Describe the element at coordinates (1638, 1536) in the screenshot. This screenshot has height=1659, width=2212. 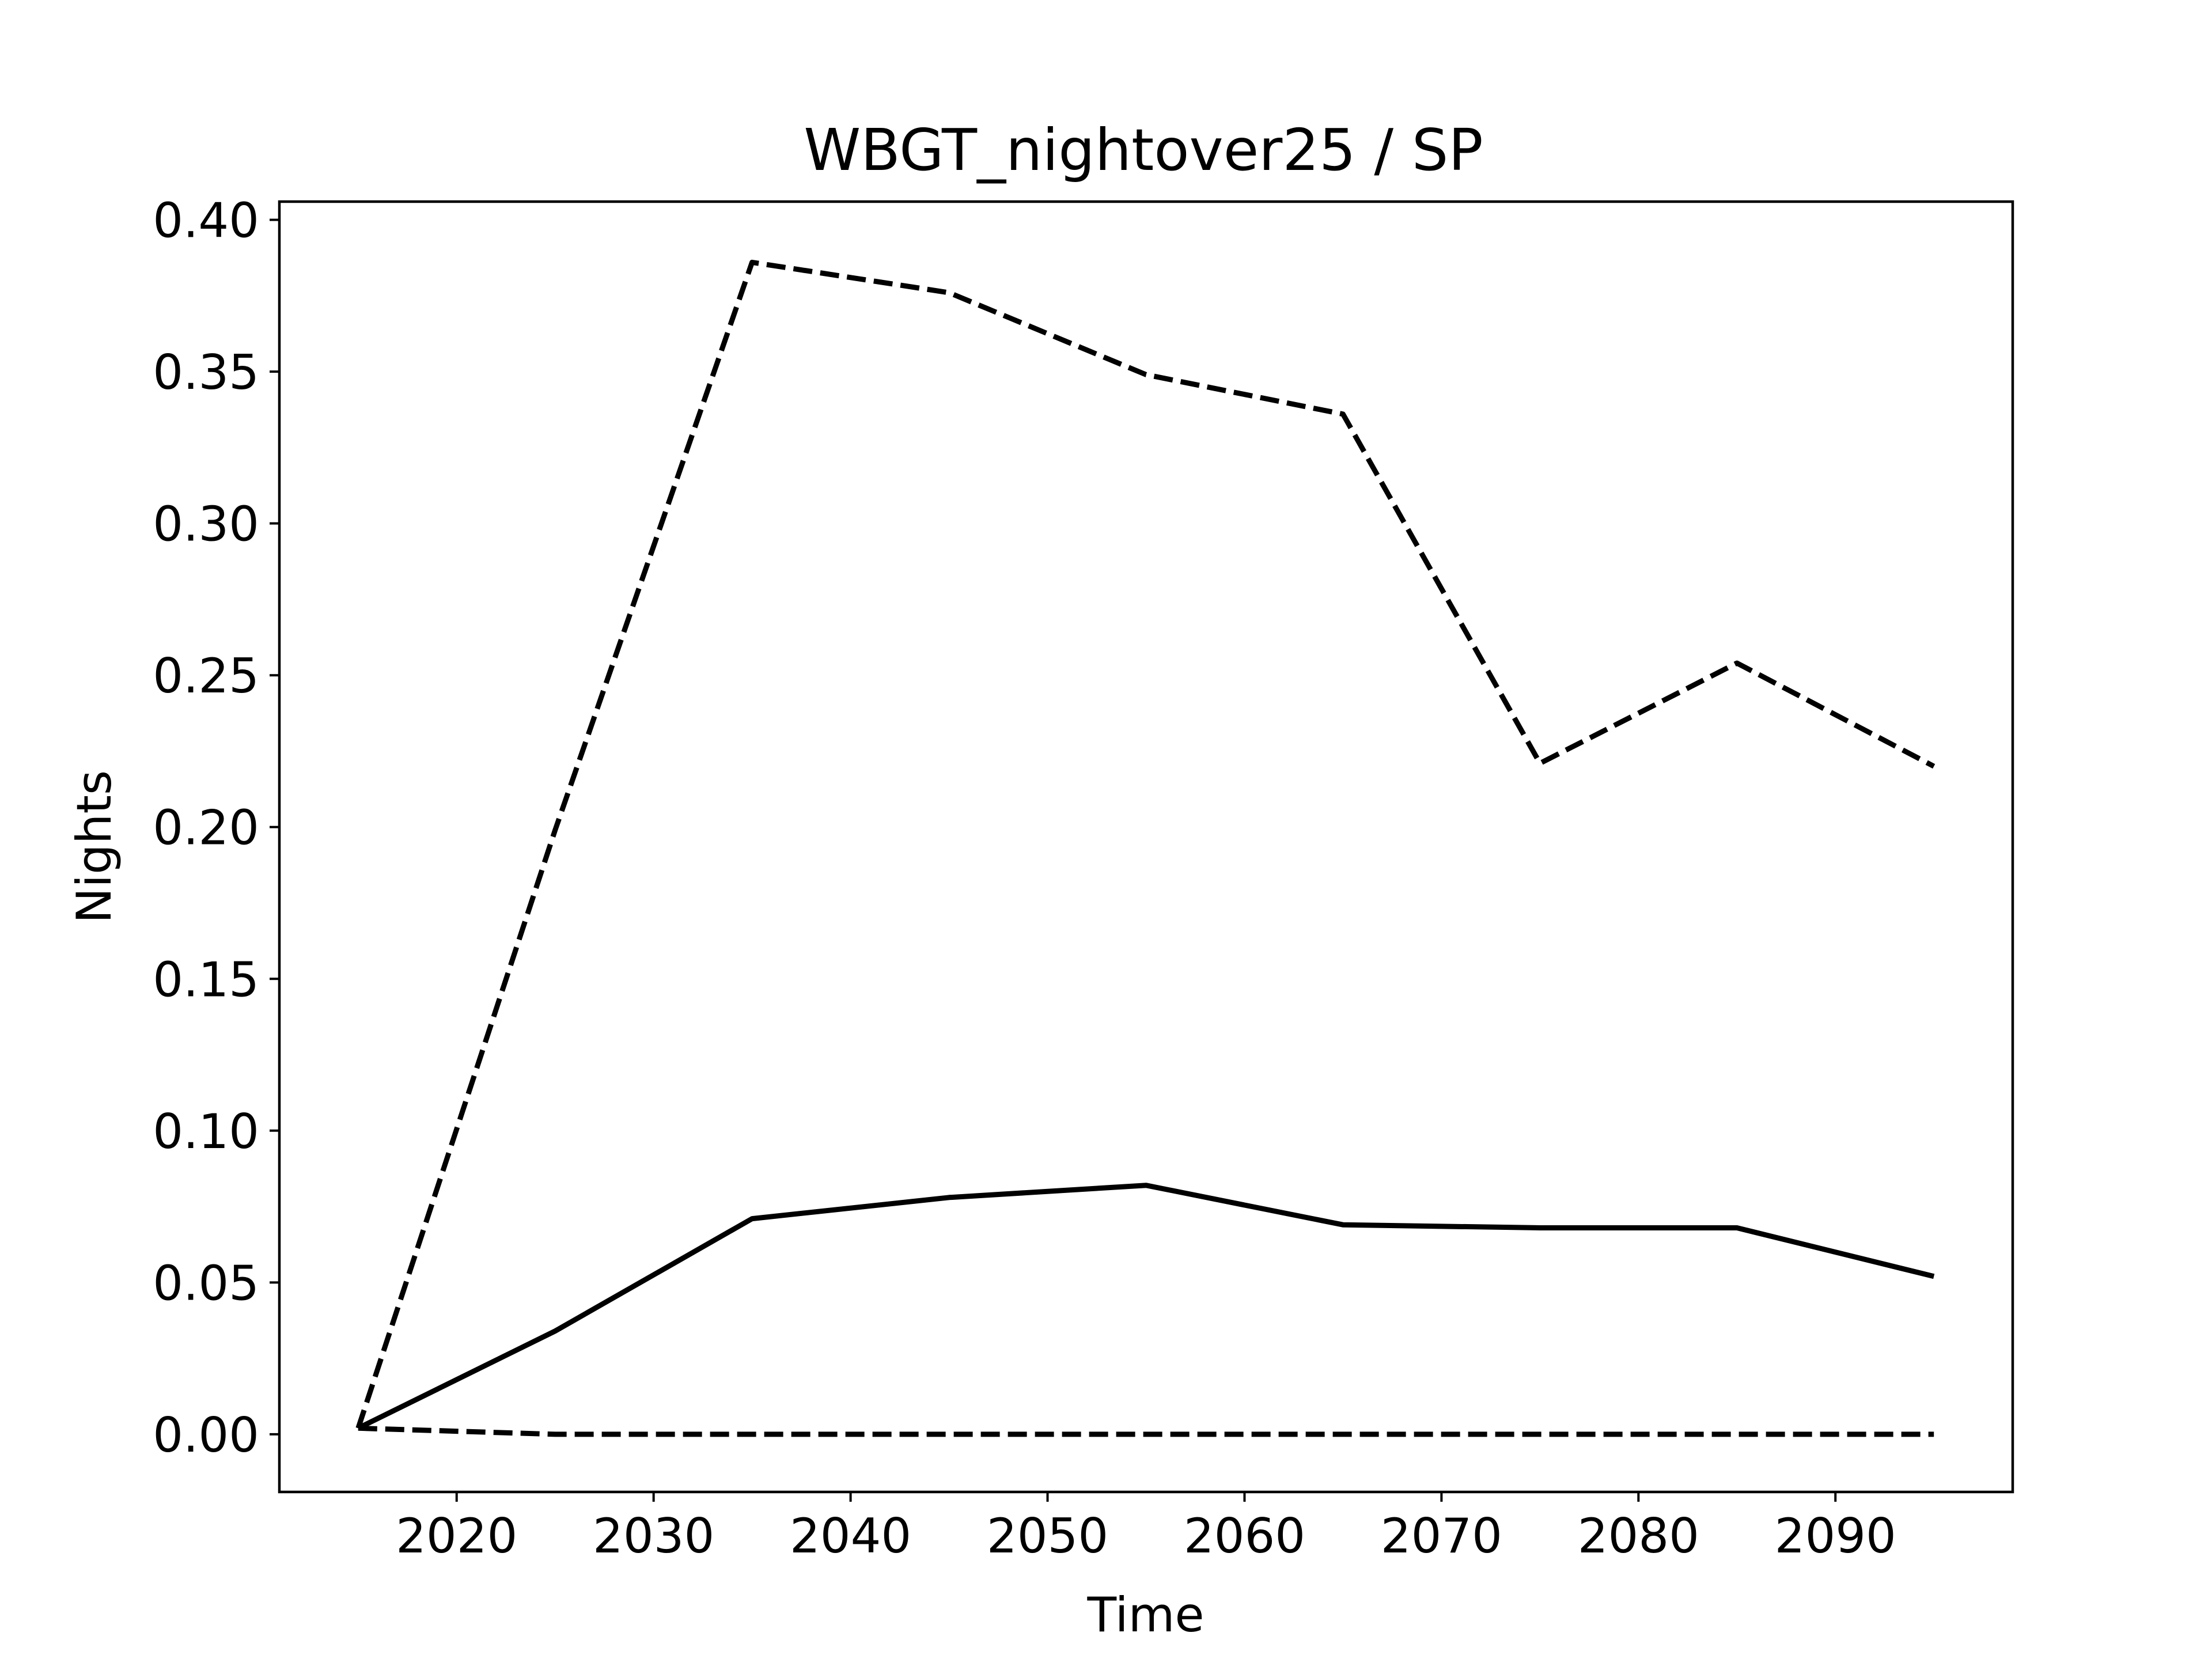
I see `x-tick-label: 2080` at that location.